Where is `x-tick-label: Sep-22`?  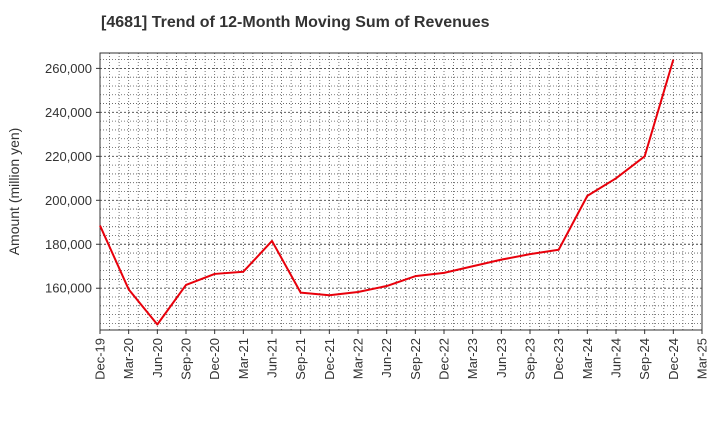
x-tick-label: Sep-22 is located at coordinates (415, 359).